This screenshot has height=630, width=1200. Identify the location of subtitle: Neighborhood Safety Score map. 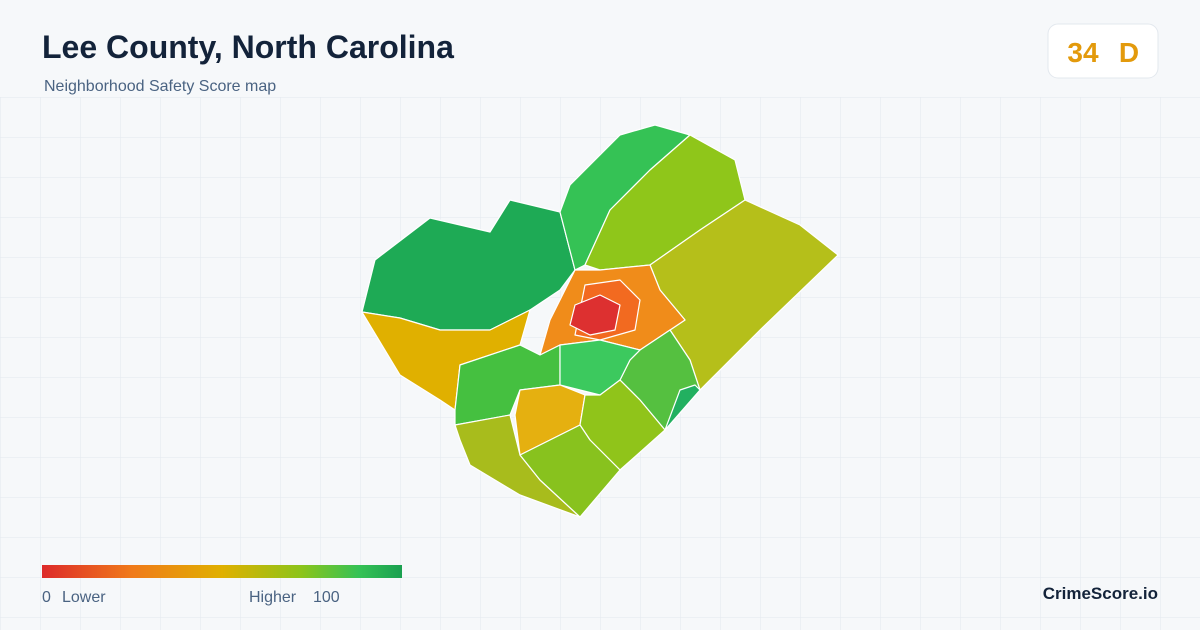
(160, 86).